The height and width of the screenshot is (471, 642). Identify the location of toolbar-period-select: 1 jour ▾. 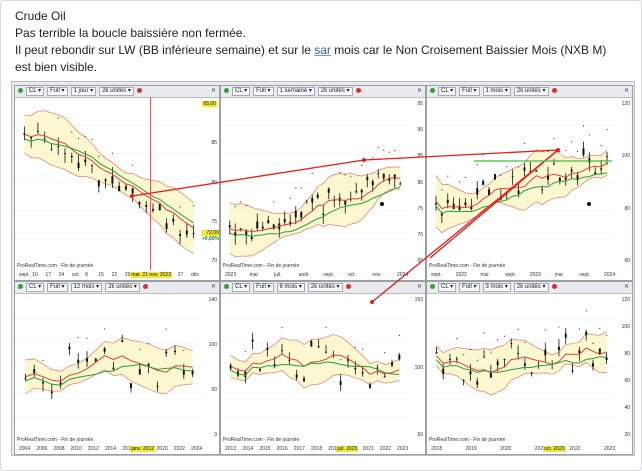
(83, 91).